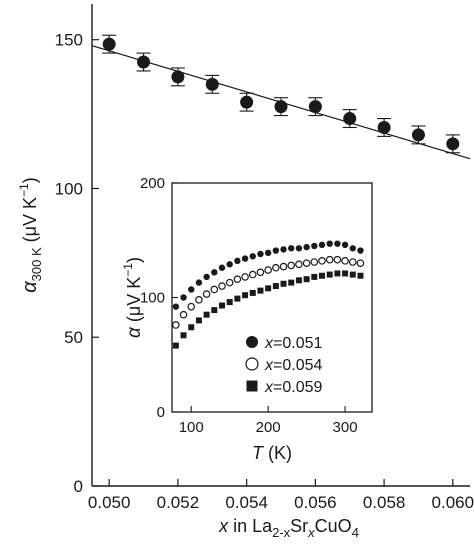 This screenshot has height=546, width=474. Describe the element at coordinates (315, 502) in the screenshot. I see `x-tick-label: 0.056` at that location.